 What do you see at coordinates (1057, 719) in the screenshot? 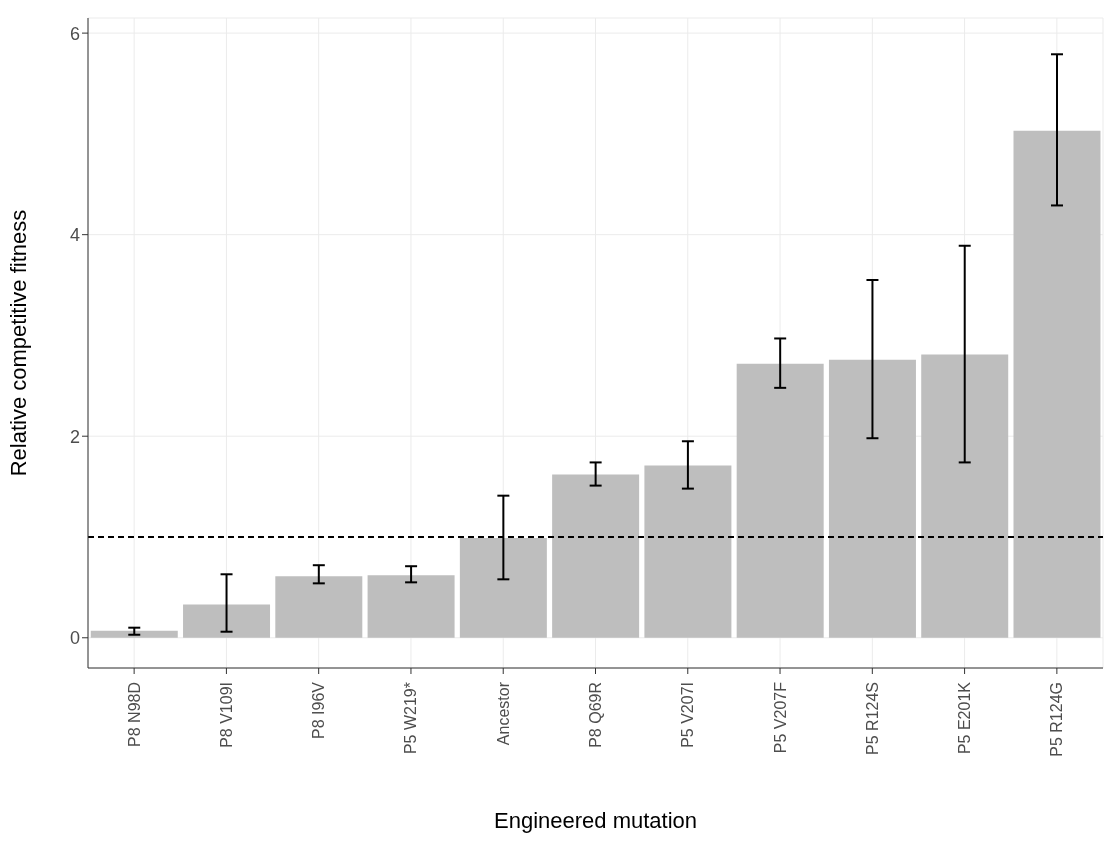
I see `x-tick-label: P5 R124G` at bounding box center [1057, 719].